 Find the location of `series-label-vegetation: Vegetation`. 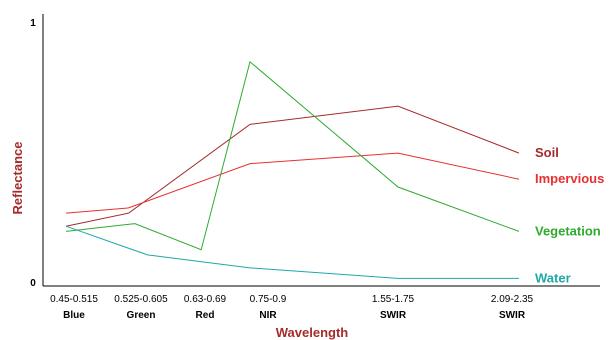

series-label-vegetation: Vegetation is located at coordinates (568, 230).